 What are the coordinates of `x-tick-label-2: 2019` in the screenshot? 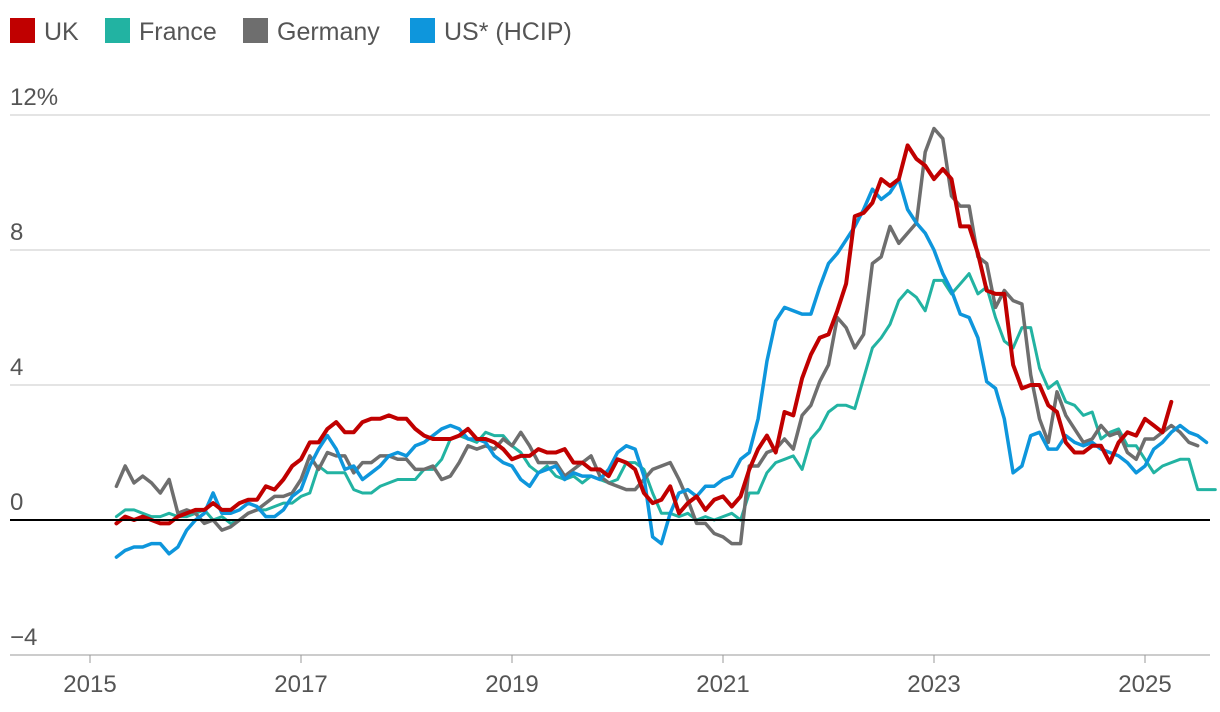 It's located at (511, 684).